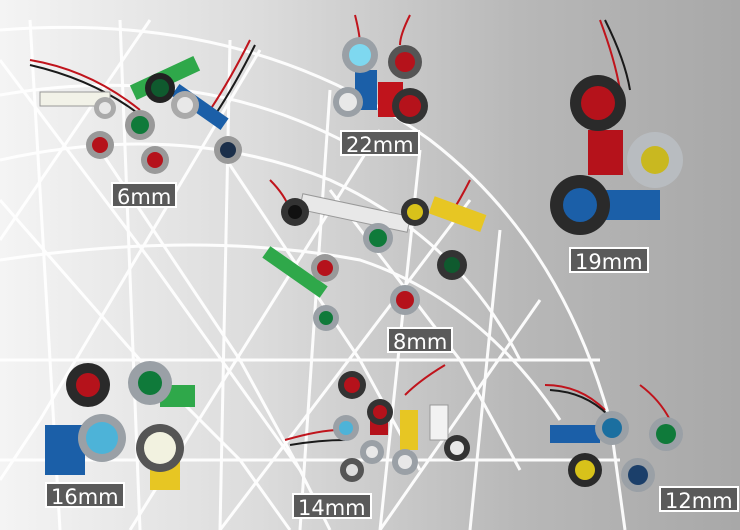 This screenshot has width=740, height=530. Describe the element at coordinates (332, 506) in the screenshot. I see `size-label-14mm: 14mm` at that location.